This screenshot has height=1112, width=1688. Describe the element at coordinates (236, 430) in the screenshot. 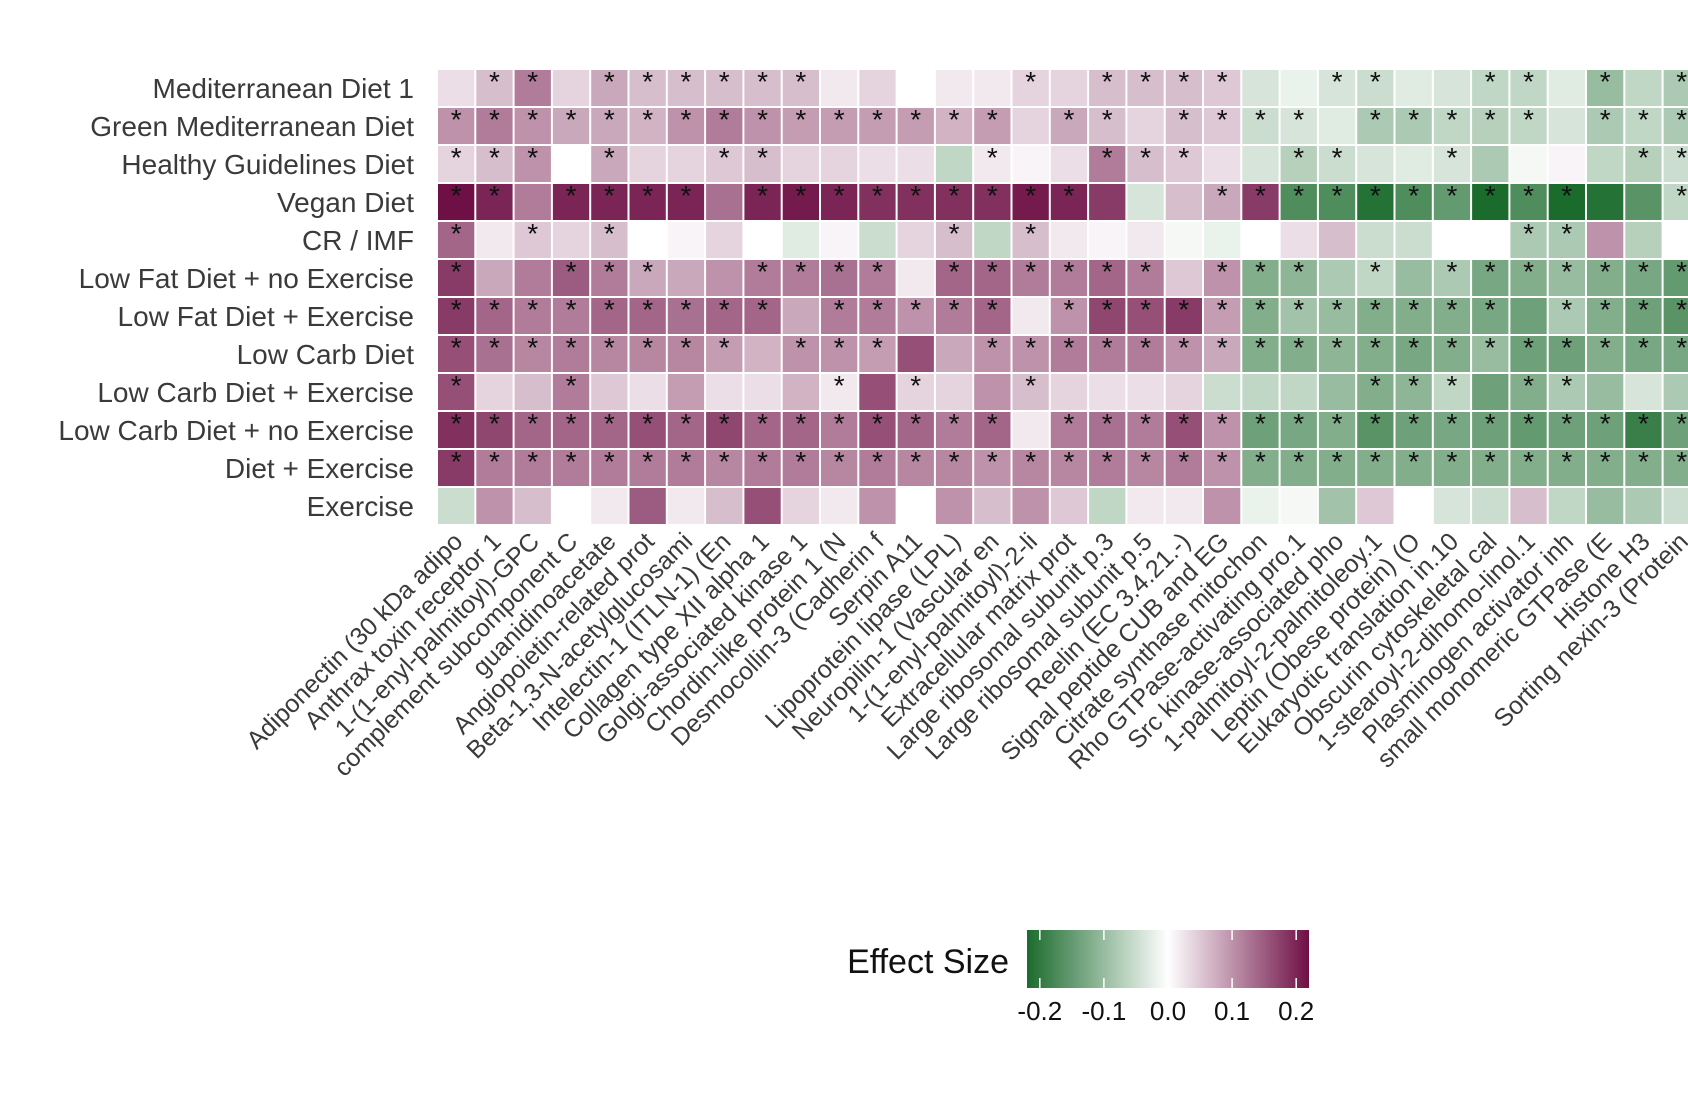

I see `row-label: Low Carb Diet + no Exercise` at that location.